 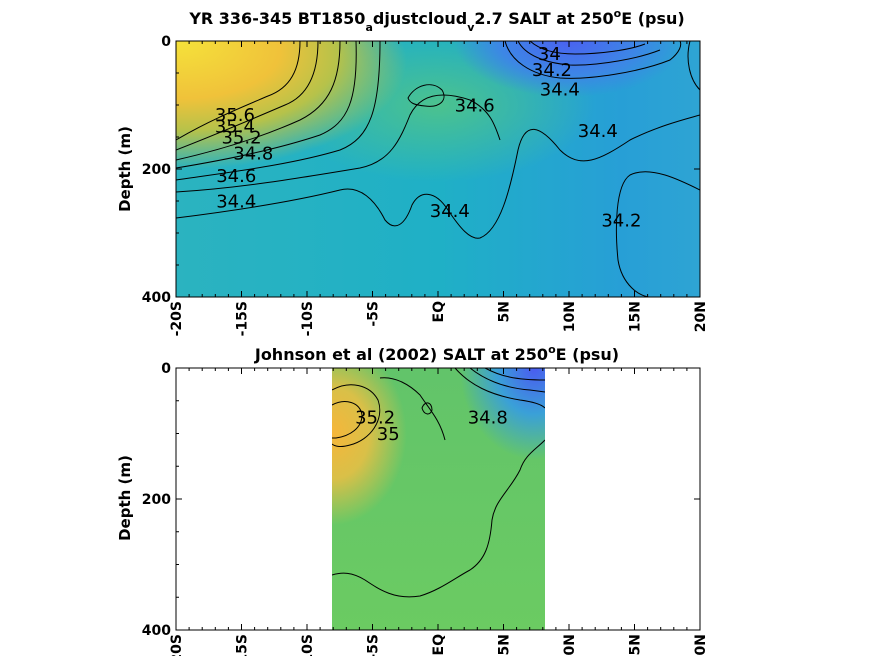 I want to click on bottom-x-tick-label: -20S, so click(x=177, y=645).